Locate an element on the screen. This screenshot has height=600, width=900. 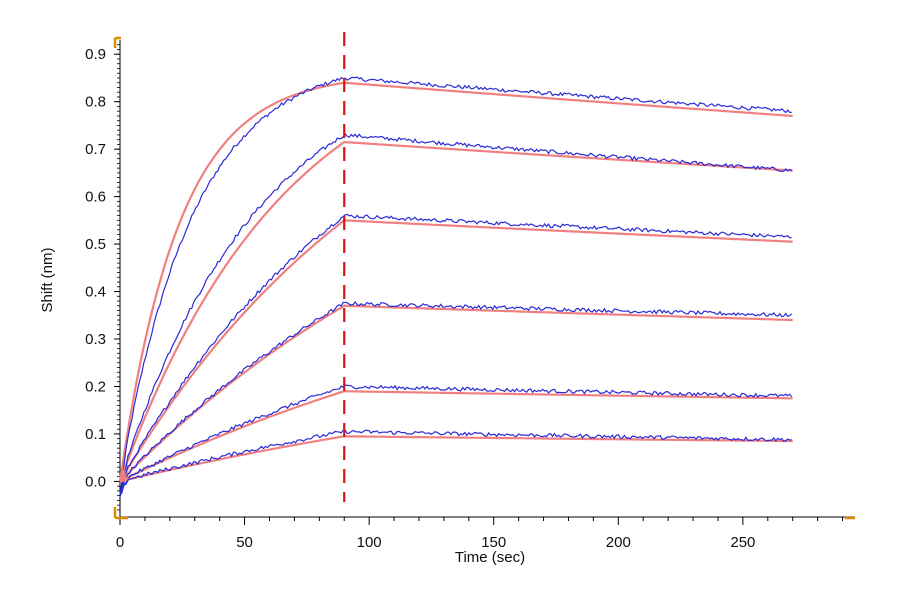
y-tick-label: 0.4 is located at coordinates (95, 292).